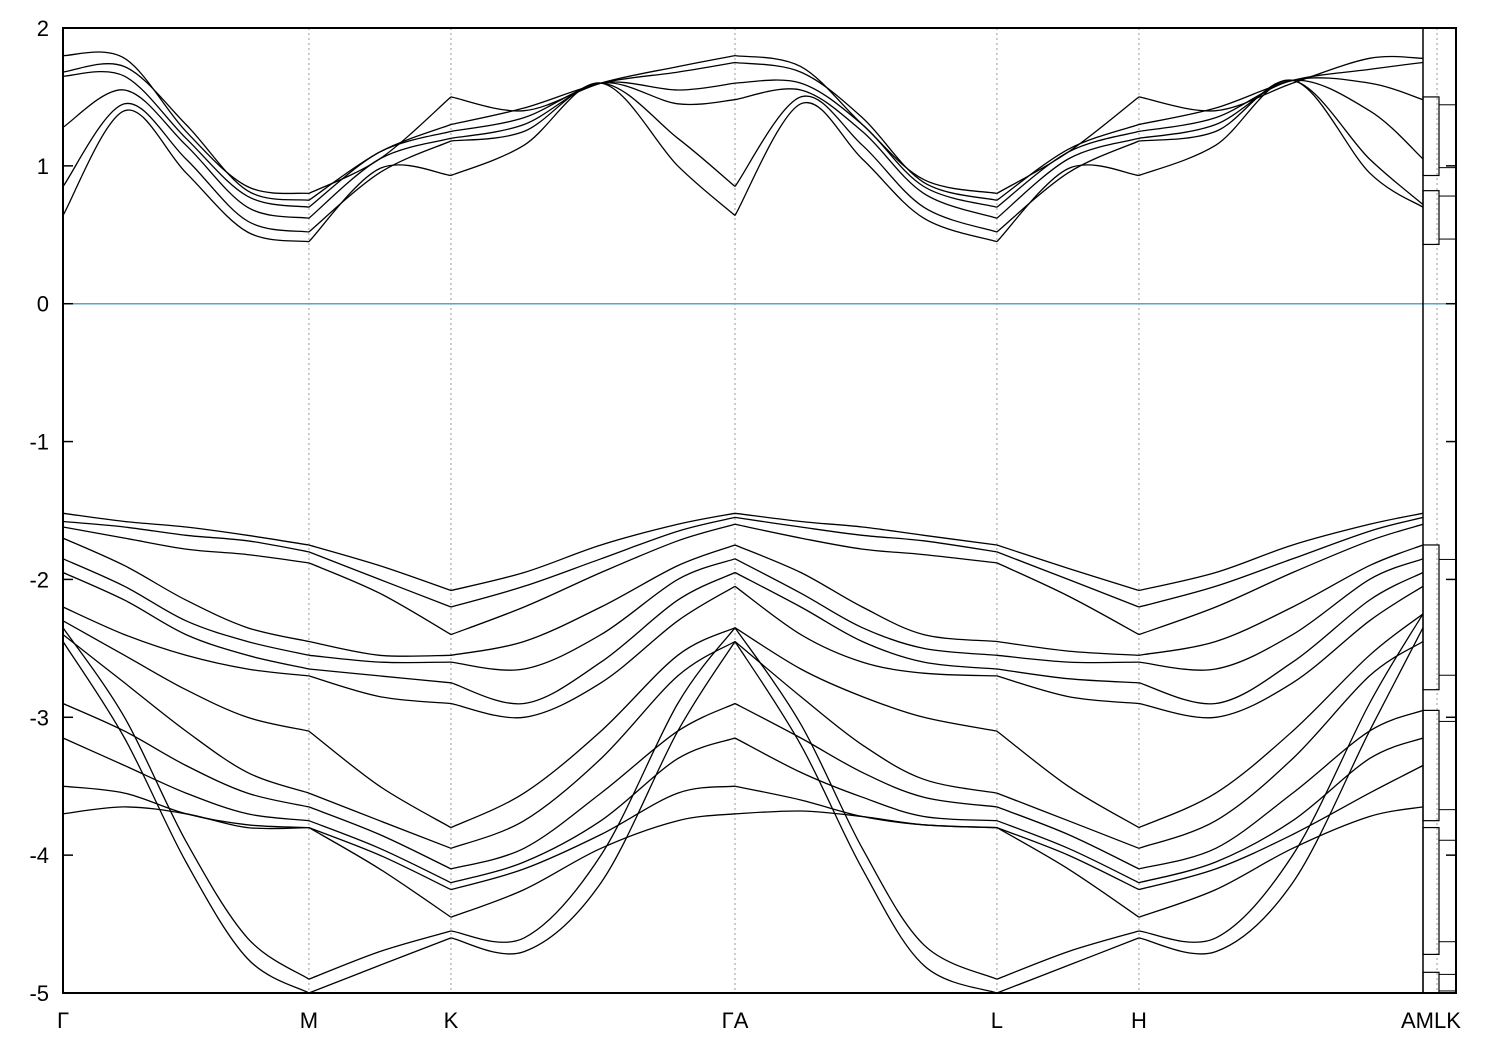 This screenshot has height=1050, width=1500. Describe the element at coordinates (1139, 1020) in the screenshot. I see `x-kpoint-label: H` at that location.